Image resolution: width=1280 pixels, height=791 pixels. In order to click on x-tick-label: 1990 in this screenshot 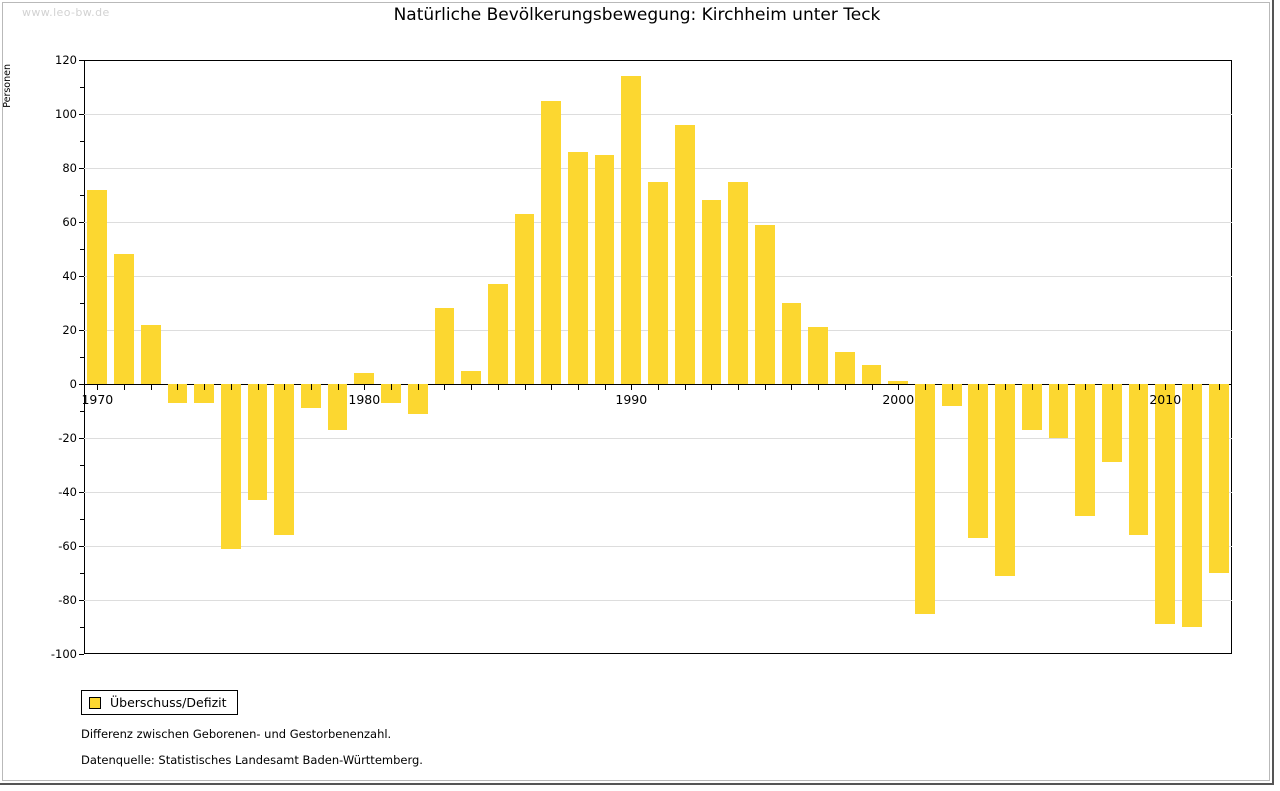, I will do `click(631, 399)`.